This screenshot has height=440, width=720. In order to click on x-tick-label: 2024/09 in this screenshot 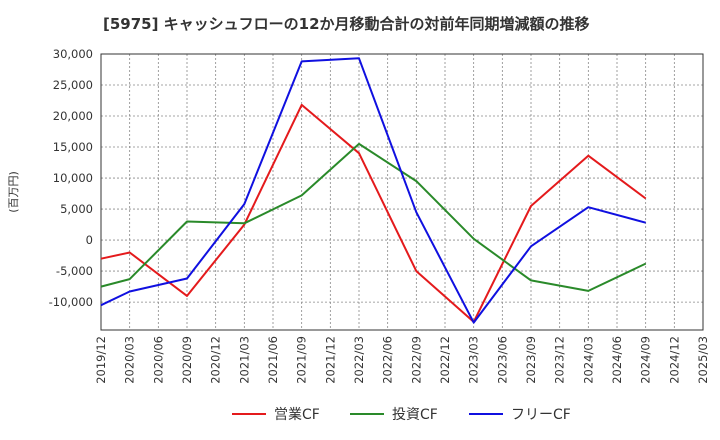, I will do `click(646, 360)`.